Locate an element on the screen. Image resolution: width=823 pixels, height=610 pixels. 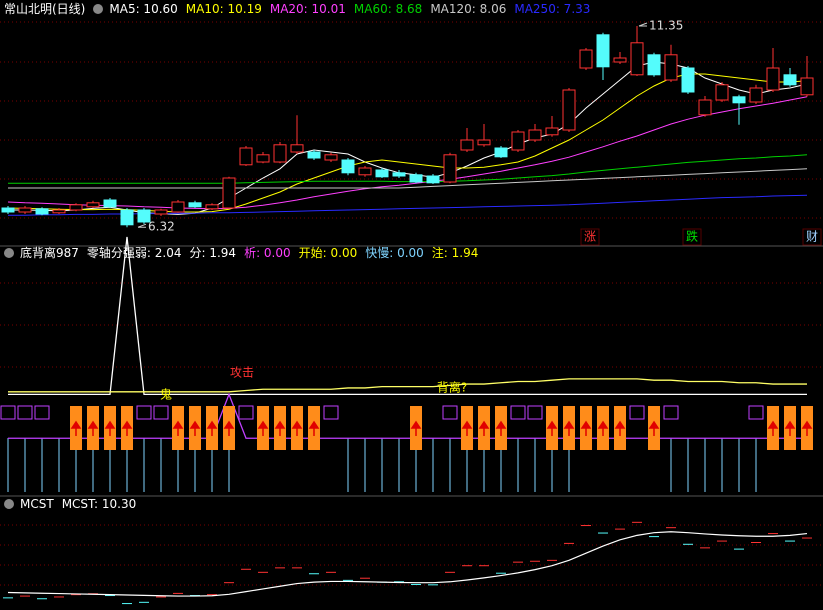
annotation: 鬼 is located at coordinates (166, 394).